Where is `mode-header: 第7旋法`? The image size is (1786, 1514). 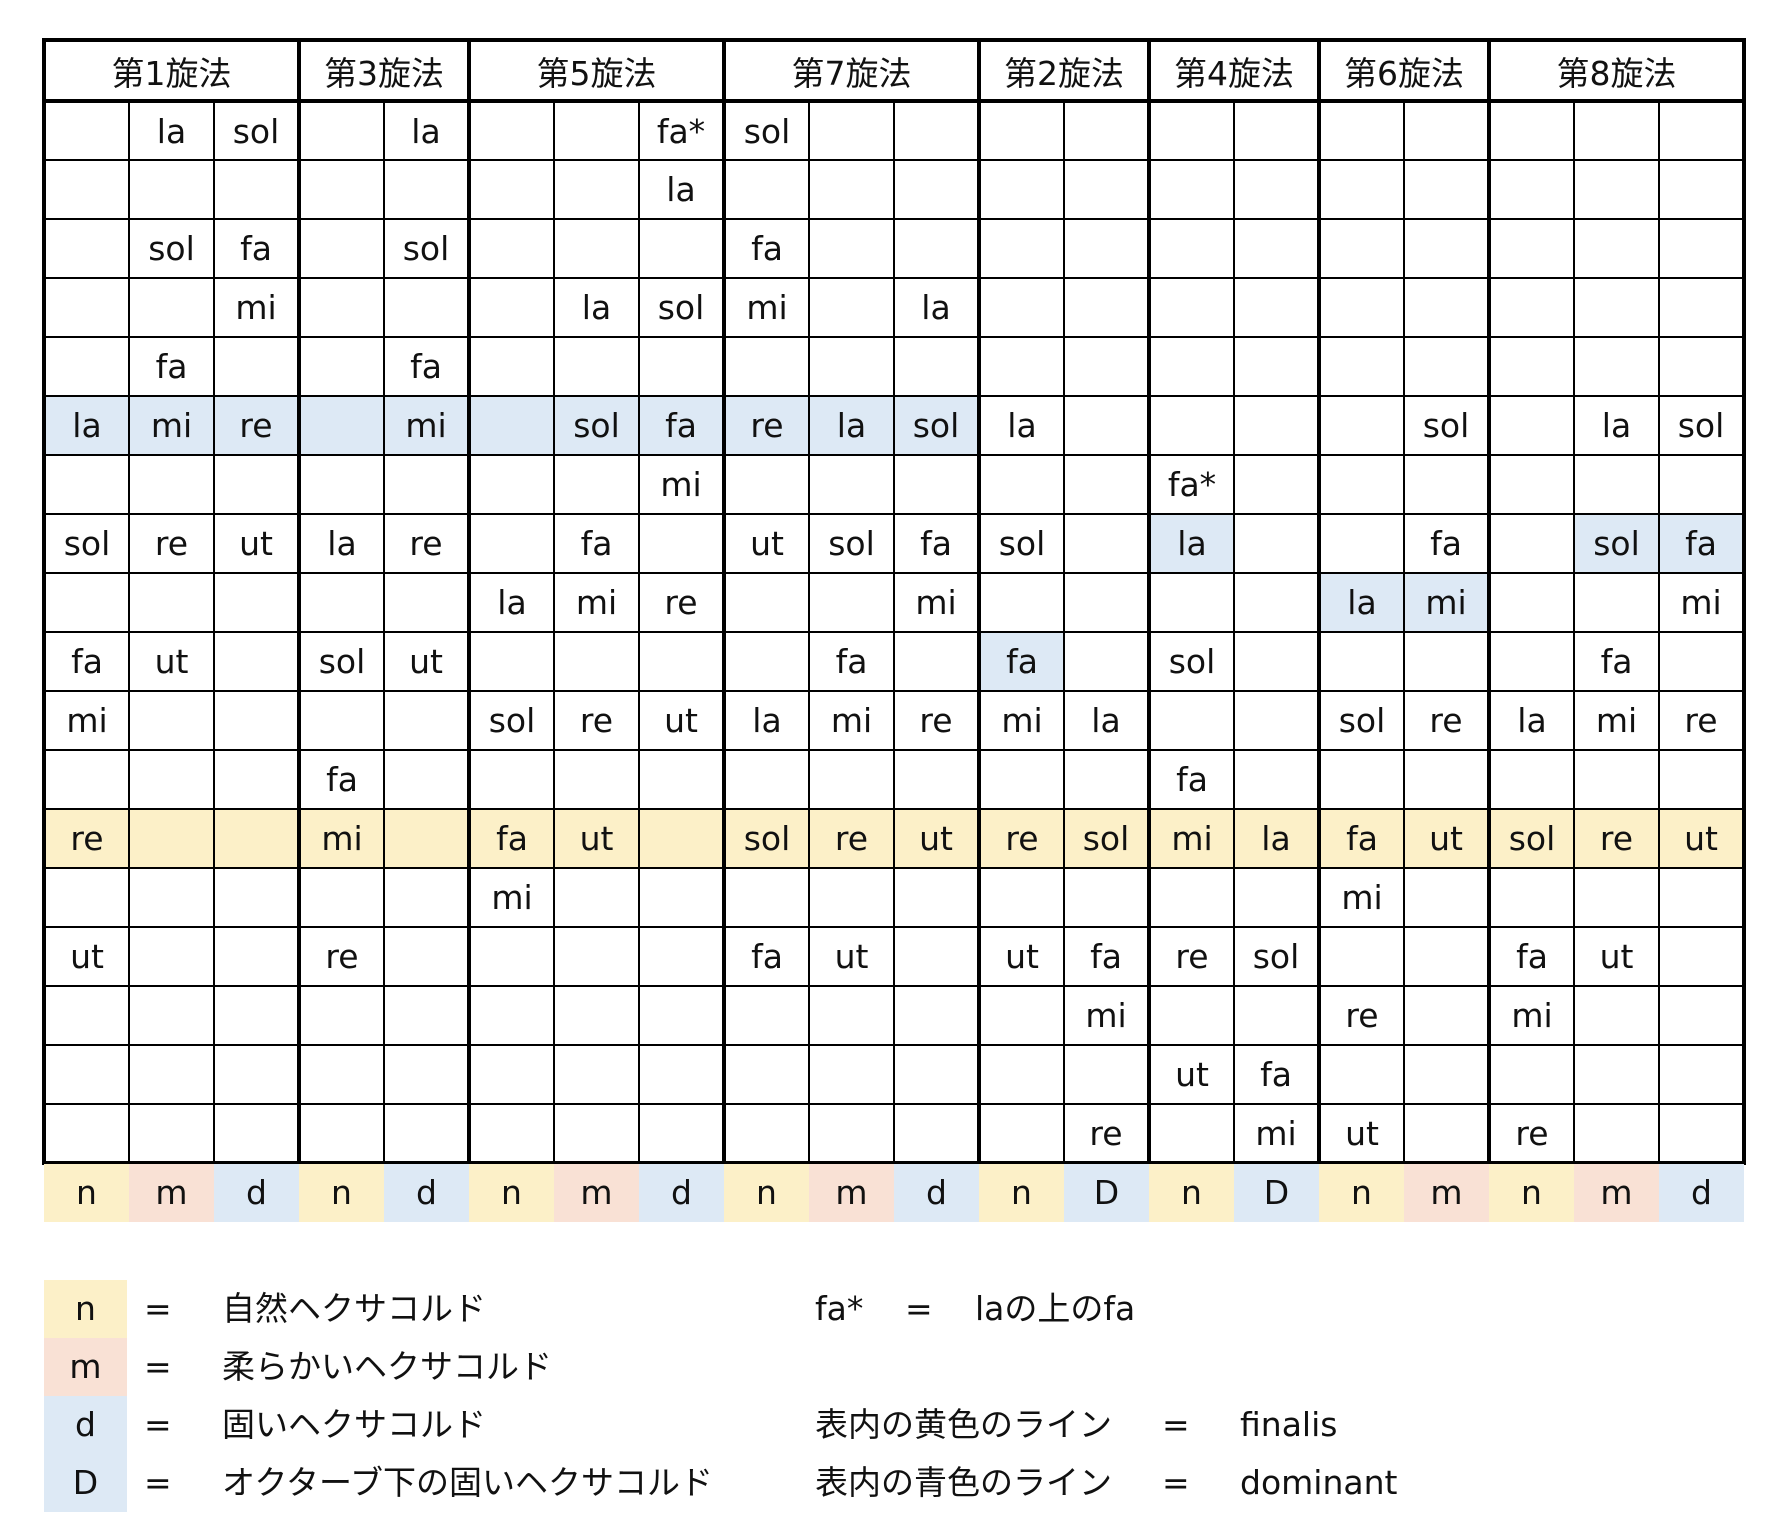
mode-header: 第7旋法 is located at coordinates (851, 71).